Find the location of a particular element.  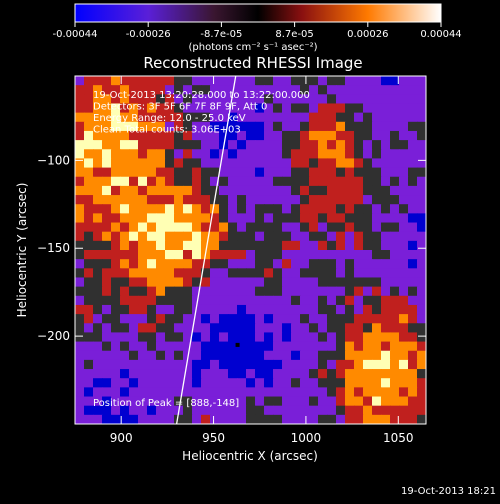

annotation-line: 19-Oct-2013 13:20:28.000 to 13:22:00.000 is located at coordinates (201, 95).